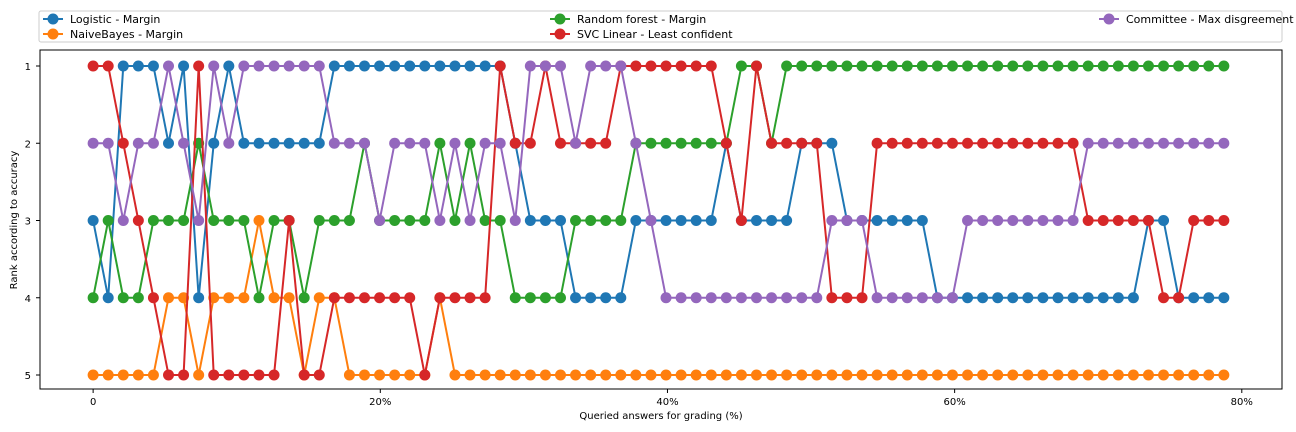  What do you see at coordinates (28, 144) in the screenshot?
I see `y-tick-label: 2` at bounding box center [28, 144].